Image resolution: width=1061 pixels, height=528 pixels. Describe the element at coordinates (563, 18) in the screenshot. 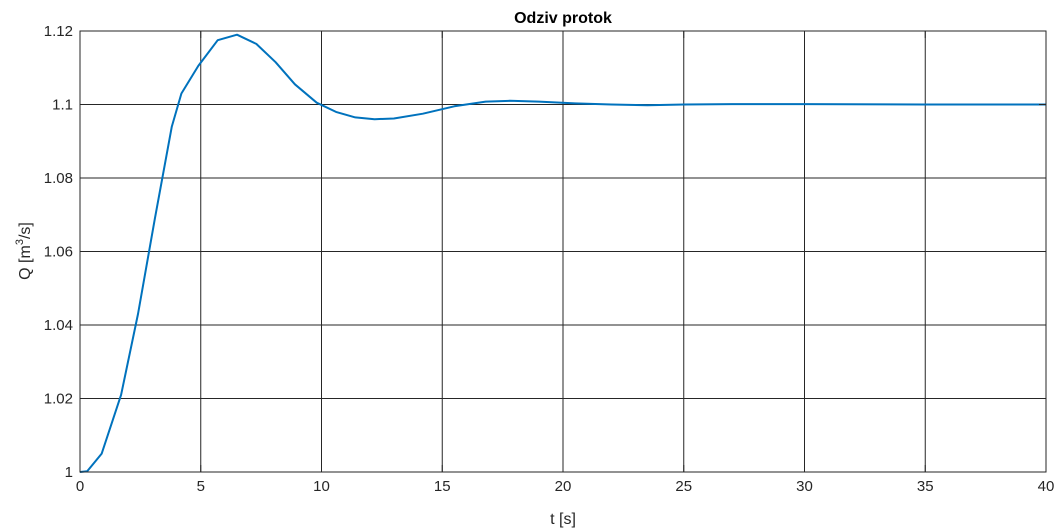

I see `chart-title: Odziv protok` at that location.